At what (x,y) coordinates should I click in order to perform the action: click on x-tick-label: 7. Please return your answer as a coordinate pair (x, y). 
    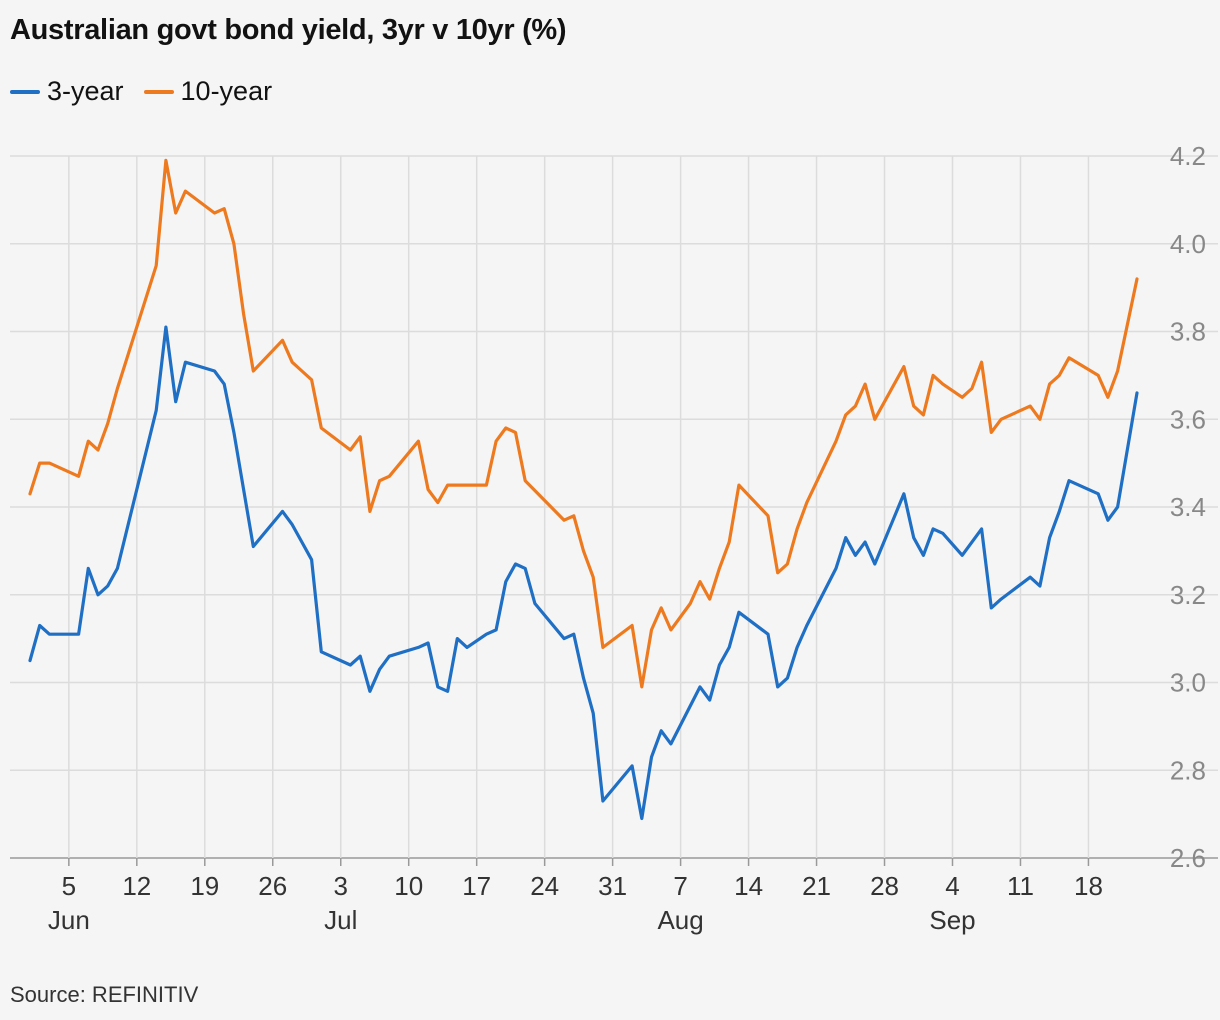
    Looking at the image, I should click on (680, 886).